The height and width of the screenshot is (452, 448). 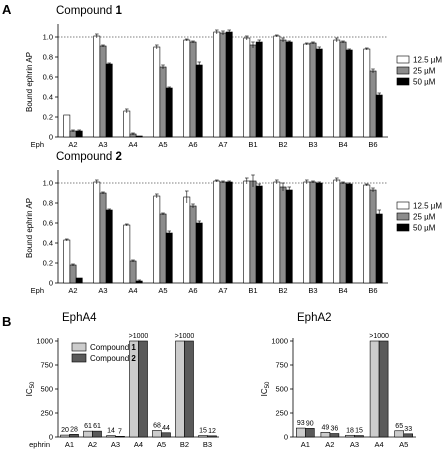 What do you see at coordinates (281, 389) in the screenshot?
I see `y-tick-label: 500` at bounding box center [281, 389].